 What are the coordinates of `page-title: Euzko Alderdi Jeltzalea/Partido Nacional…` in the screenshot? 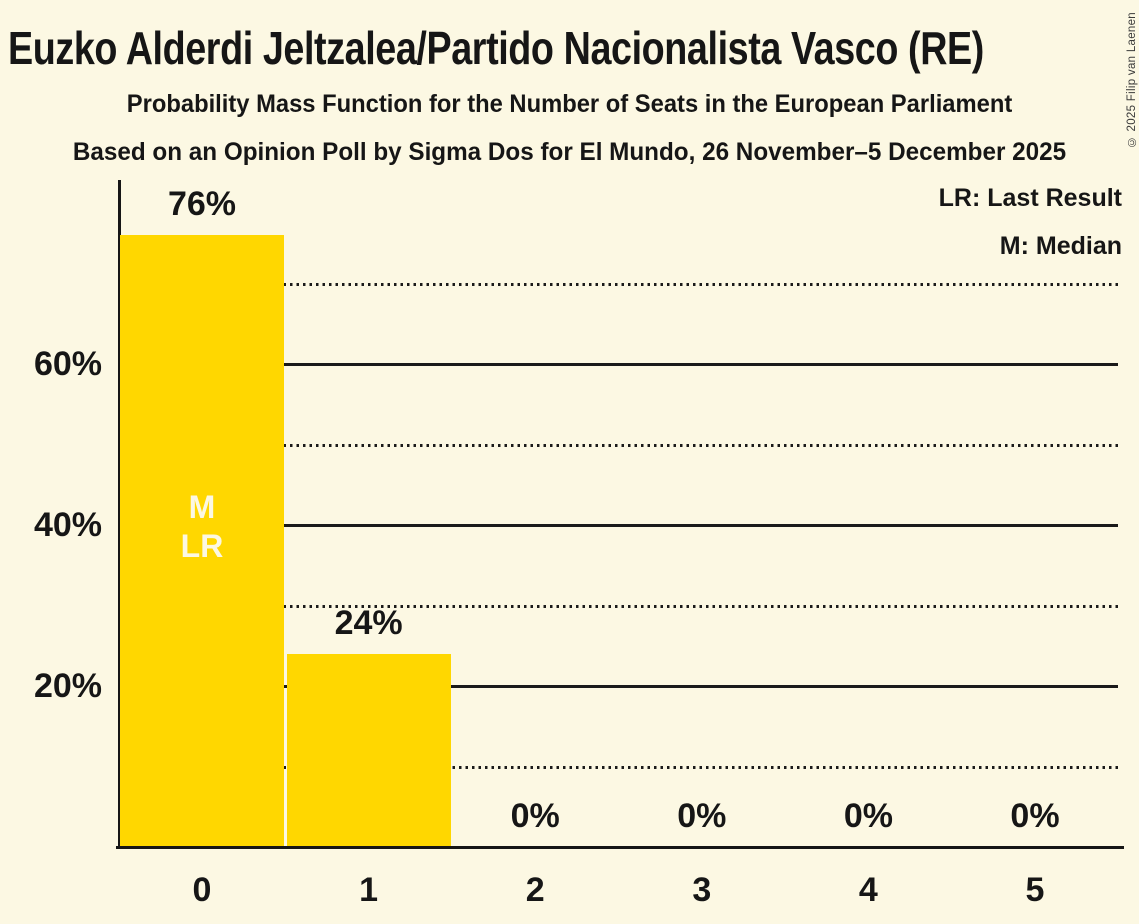 It's located at (496, 48).